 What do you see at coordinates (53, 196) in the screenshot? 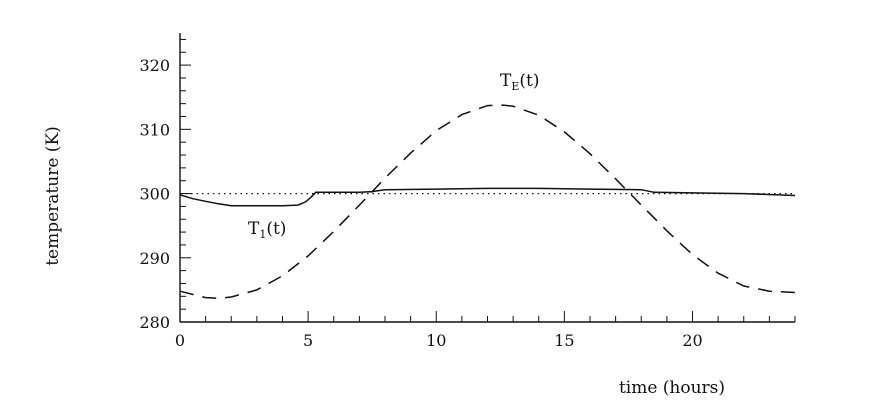
I see `y-axis-label: temperature (K)` at bounding box center [53, 196].